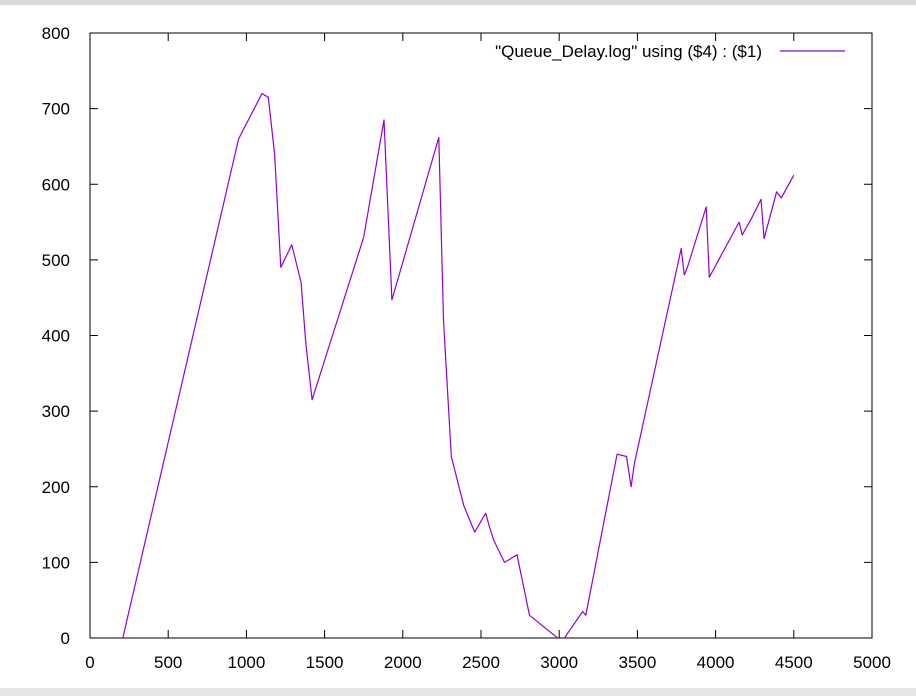 The width and height of the screenshot is (916, 696). Describe the element at coordinates (56, 336) in the screenshot. I see `y-tick-label: 400` at that location.